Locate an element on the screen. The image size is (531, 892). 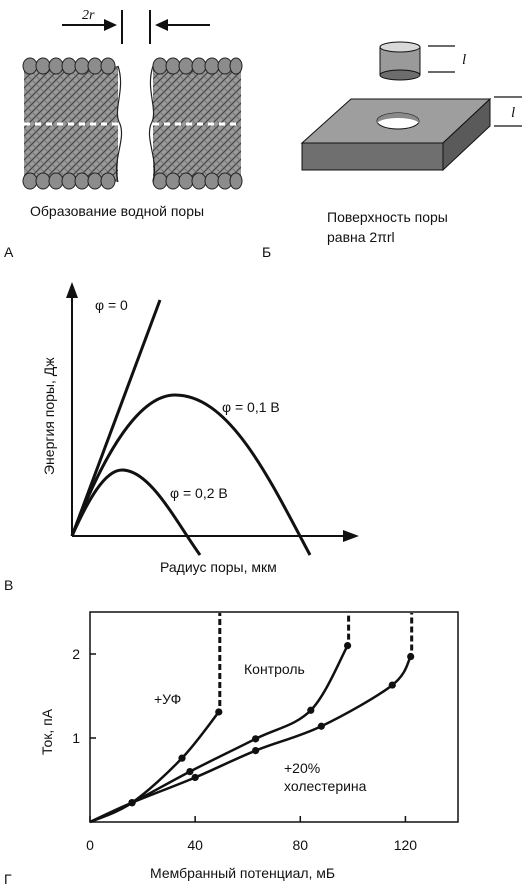
panel-d-letter: Г is located at coordinates (8, 879).